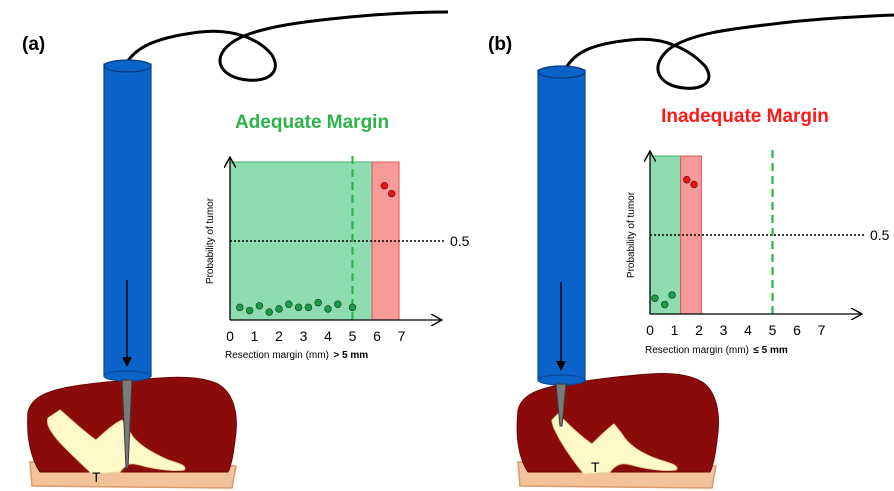  I want to click on panel-a-x-axis-label: Resection margin (mm), so click(277, 355).